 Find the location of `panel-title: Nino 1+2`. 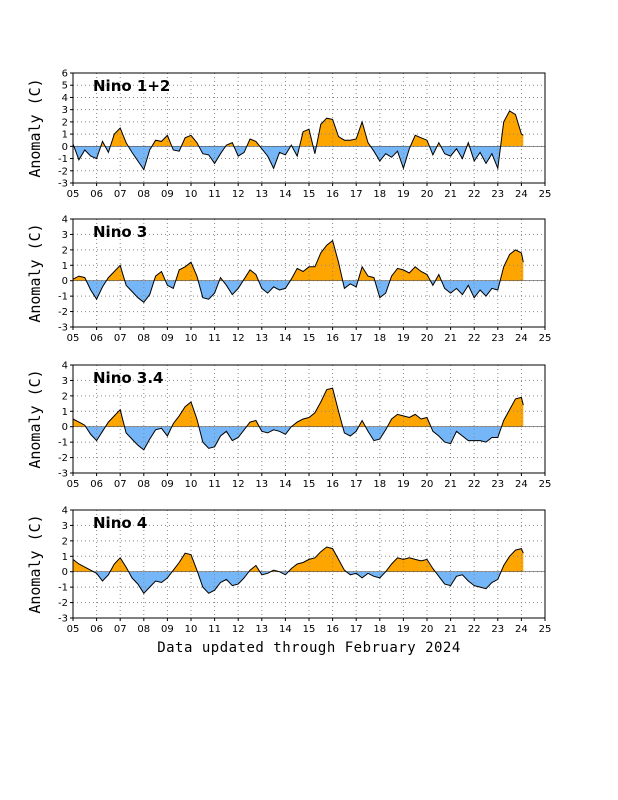

panel-title: Nino 1+2 is located at coordinates (131, 86).